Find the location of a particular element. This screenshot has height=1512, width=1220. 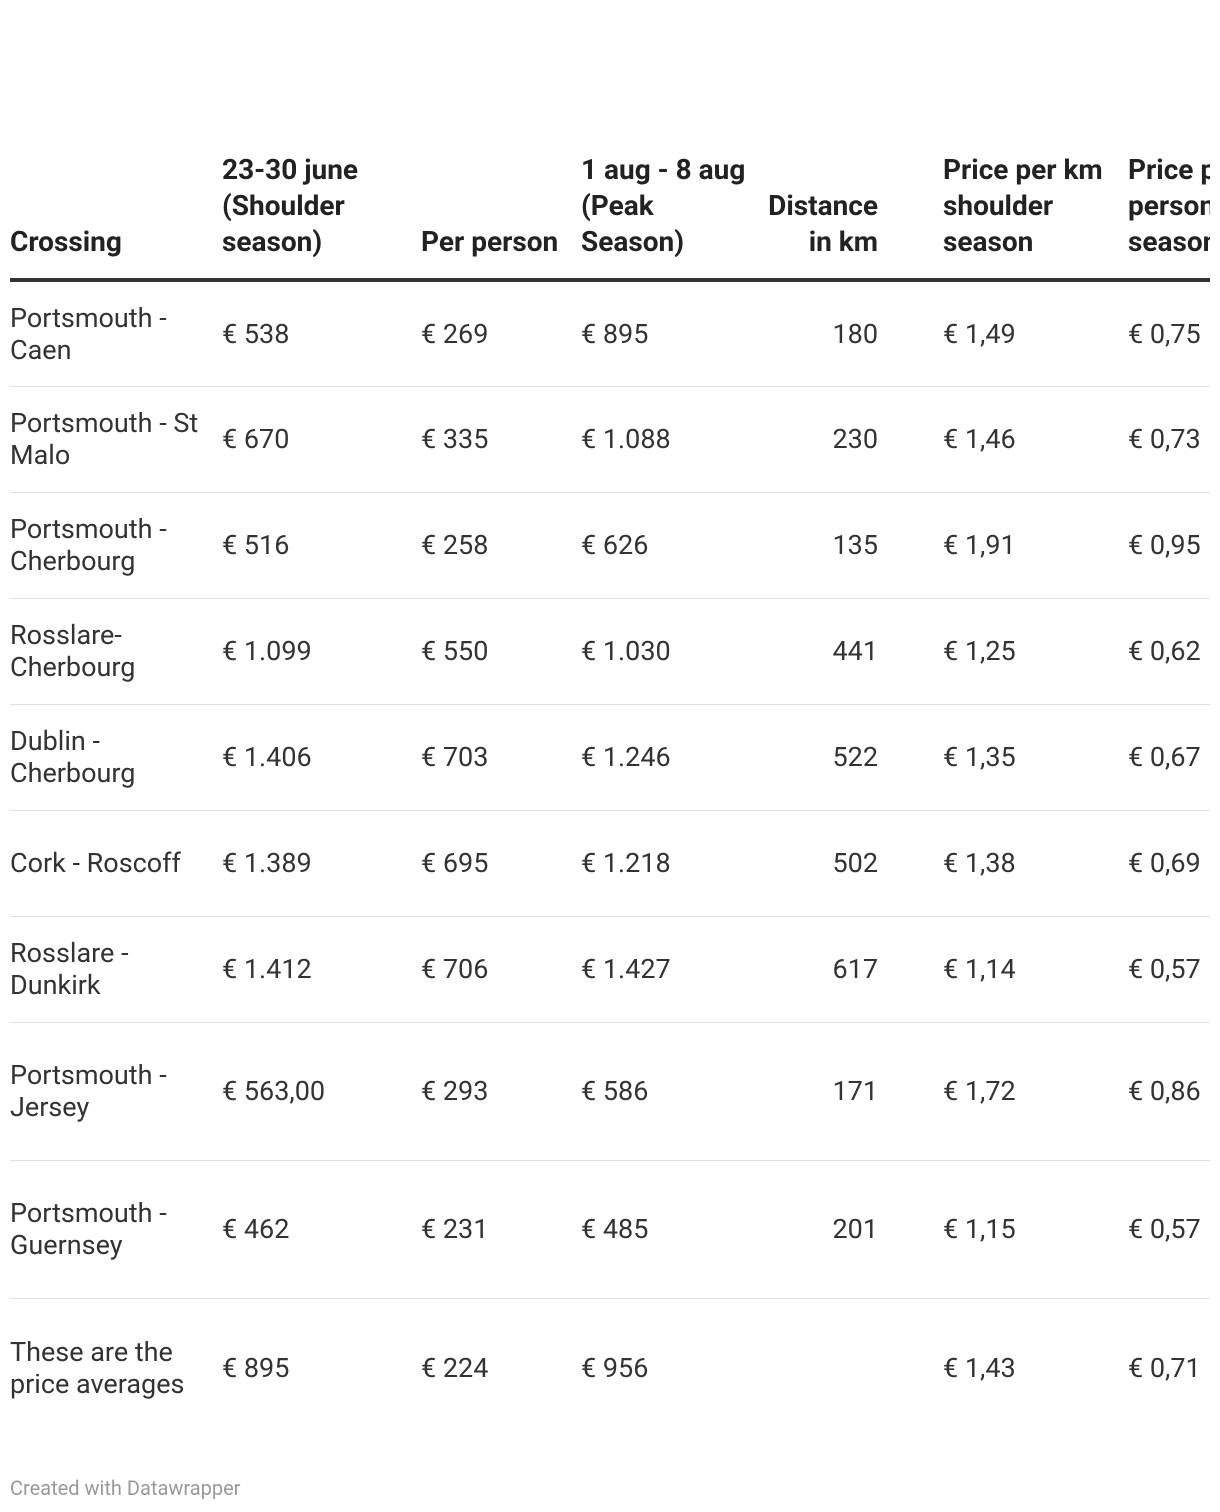

table-cell: € 0,67 is located at coordinates (1169, 757).